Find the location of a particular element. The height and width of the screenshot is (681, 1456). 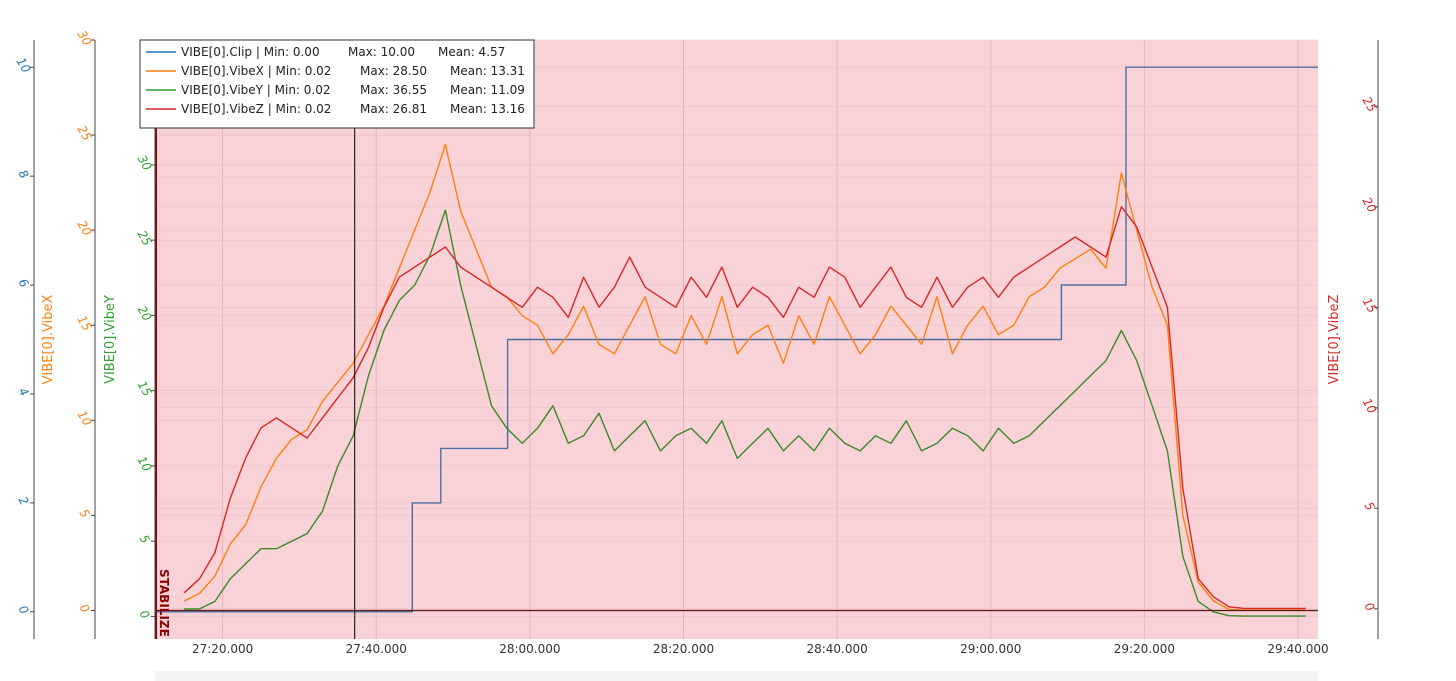

x-tick-label: 29:00.000 is located at coordinates (990, 649).